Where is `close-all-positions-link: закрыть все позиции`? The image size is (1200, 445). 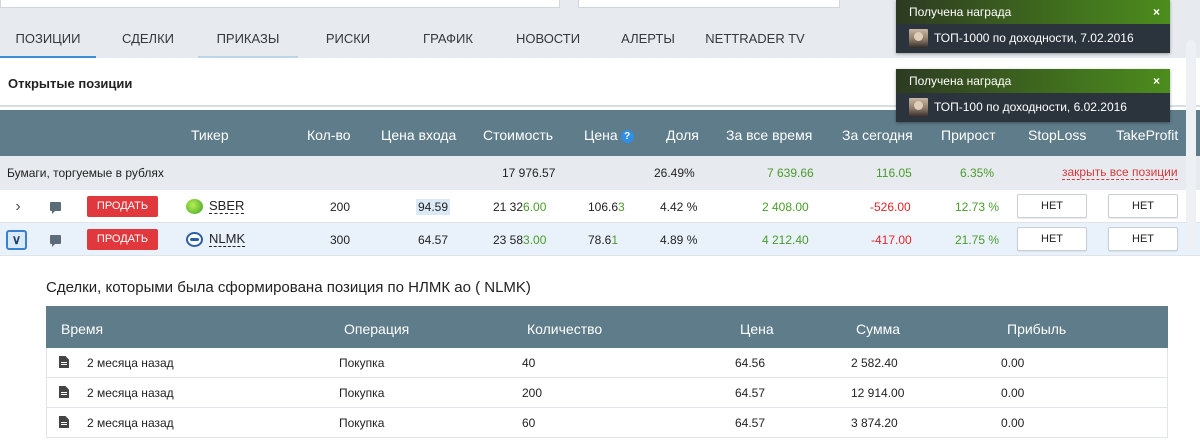 close-all-positions-link: закрыть все позиции is located at coordinates (1120, 172).